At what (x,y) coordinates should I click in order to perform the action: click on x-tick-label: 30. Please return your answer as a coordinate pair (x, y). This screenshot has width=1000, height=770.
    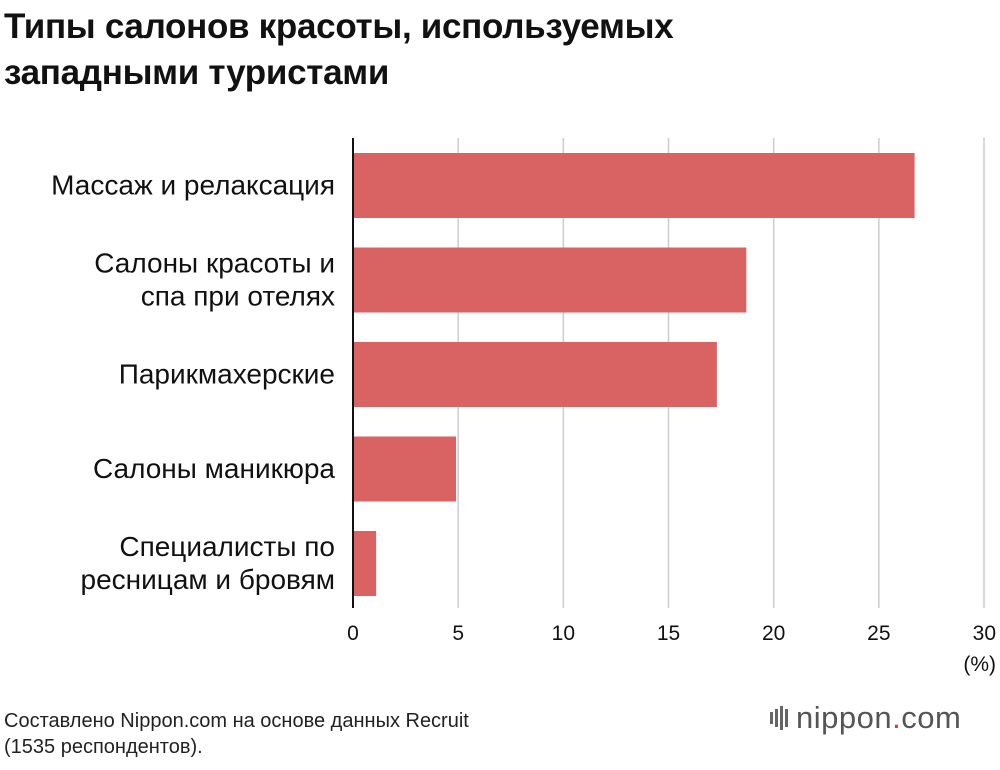
    Looking at the image, I should click on (984, 633).